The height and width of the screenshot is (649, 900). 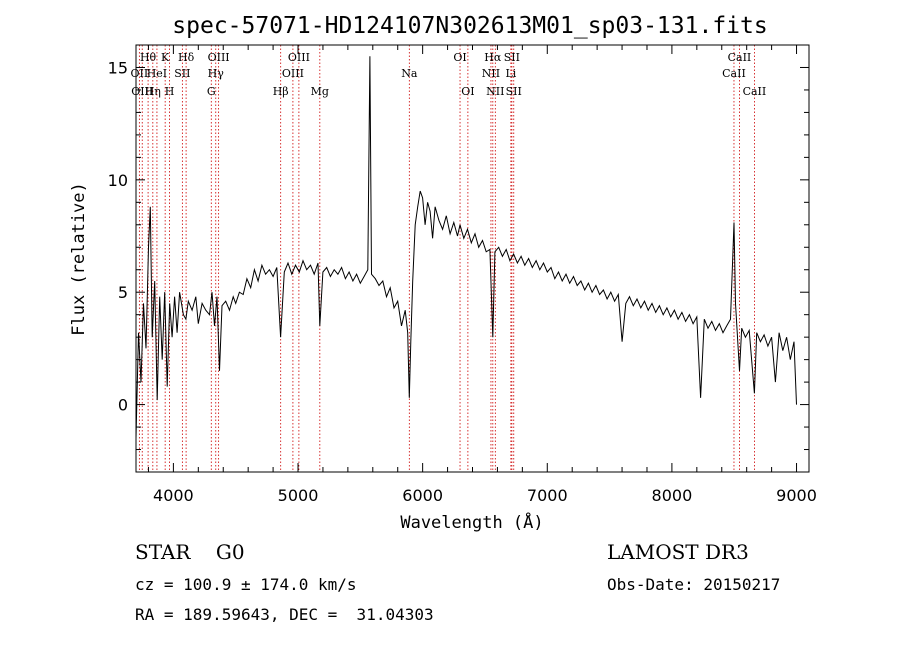 I want to click on survey-text: LAMOST DR3, so click(x=678, y=552).